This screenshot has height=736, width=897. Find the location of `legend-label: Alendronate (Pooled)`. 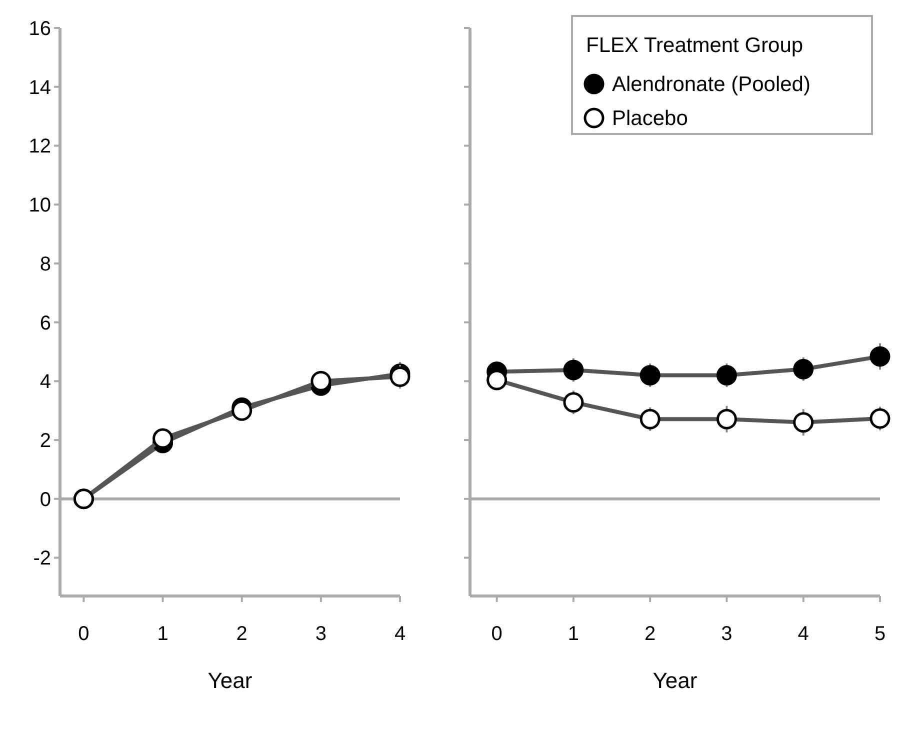

legend-label: Alendronate (Pooled) is located at coordinates (711, 84).